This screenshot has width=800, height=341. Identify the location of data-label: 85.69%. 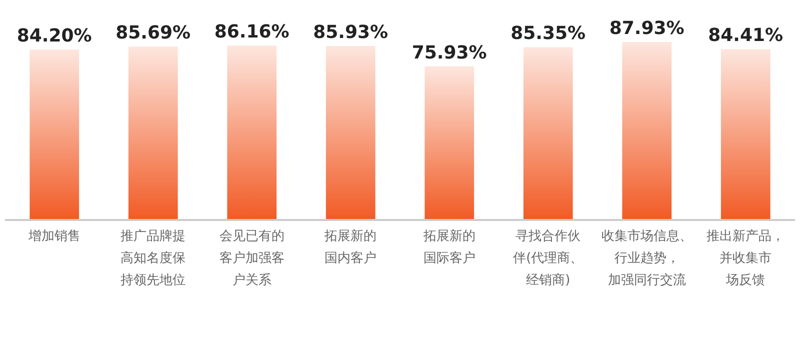
(153, 33).